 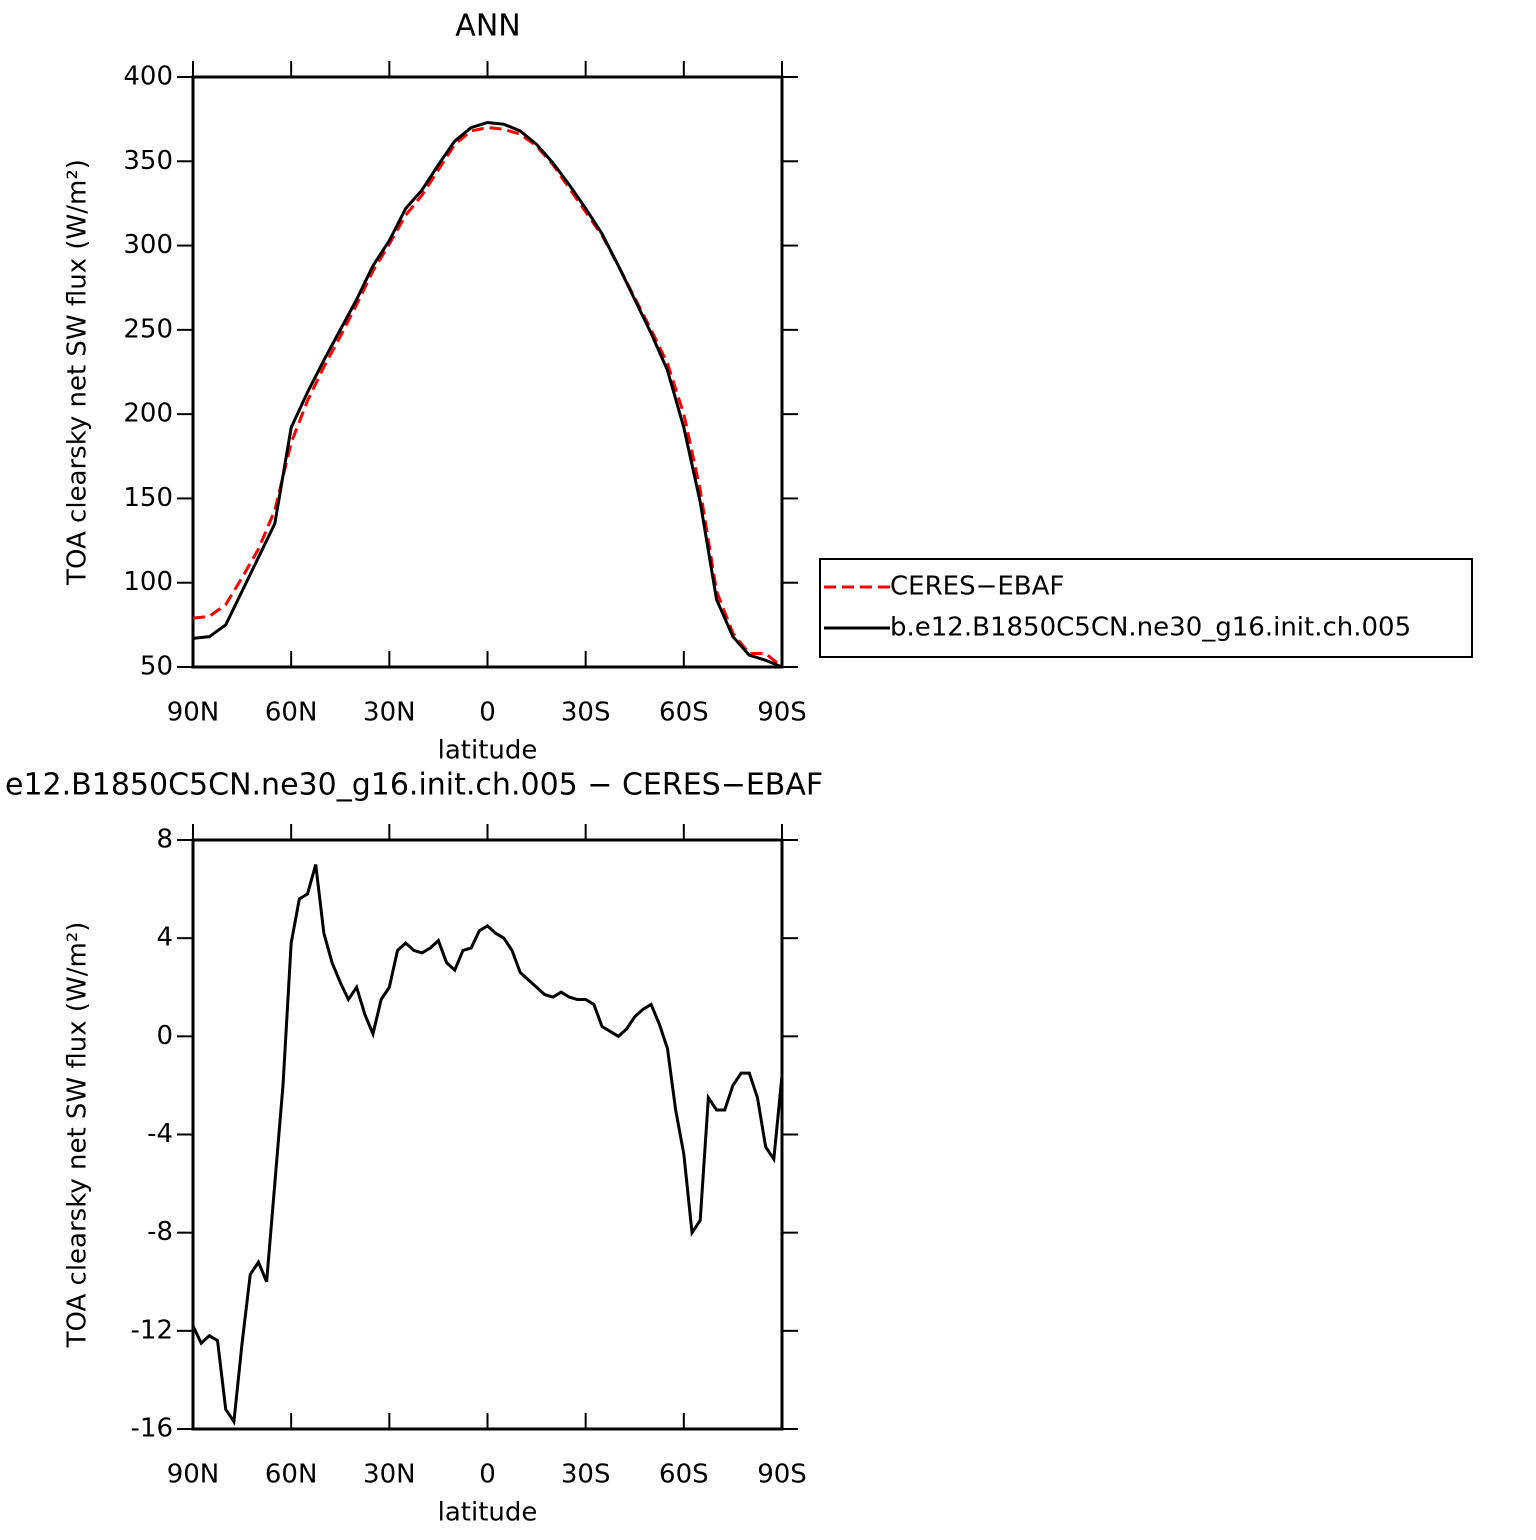 I want to click on y-tick-label: 150, so click(x=148, y=498).